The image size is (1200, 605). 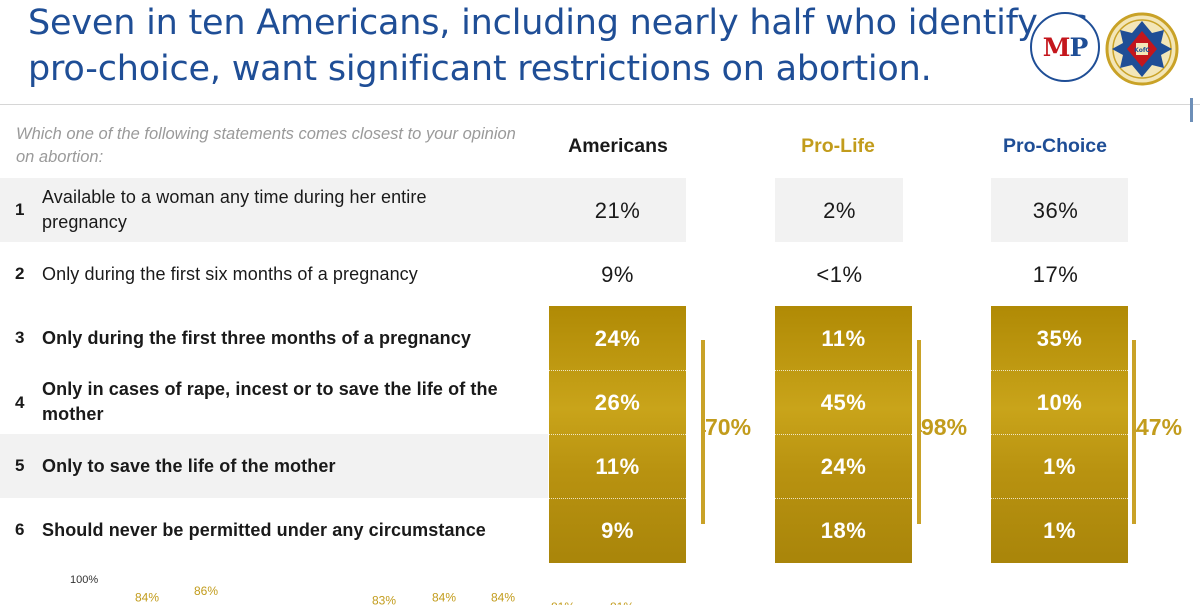 What do you see at coordinates (617, 402) in the screenshot?
I see `value-r4-americans: 26%` at bounding box center [617, 402].